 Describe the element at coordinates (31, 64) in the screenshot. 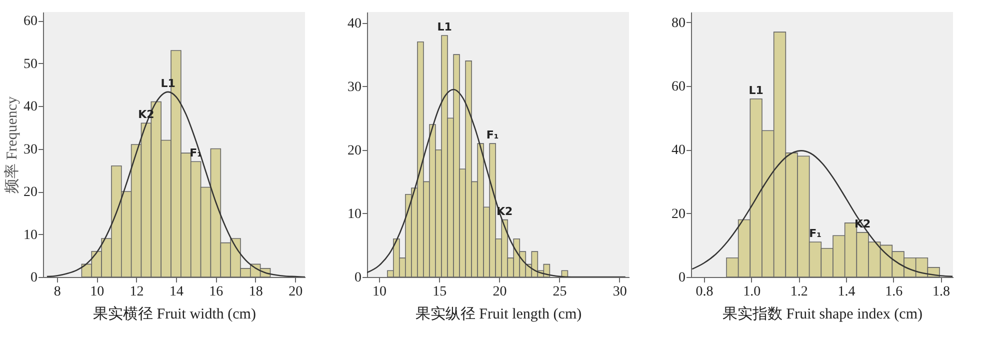

I see `y-tick-label: 50` at that location.